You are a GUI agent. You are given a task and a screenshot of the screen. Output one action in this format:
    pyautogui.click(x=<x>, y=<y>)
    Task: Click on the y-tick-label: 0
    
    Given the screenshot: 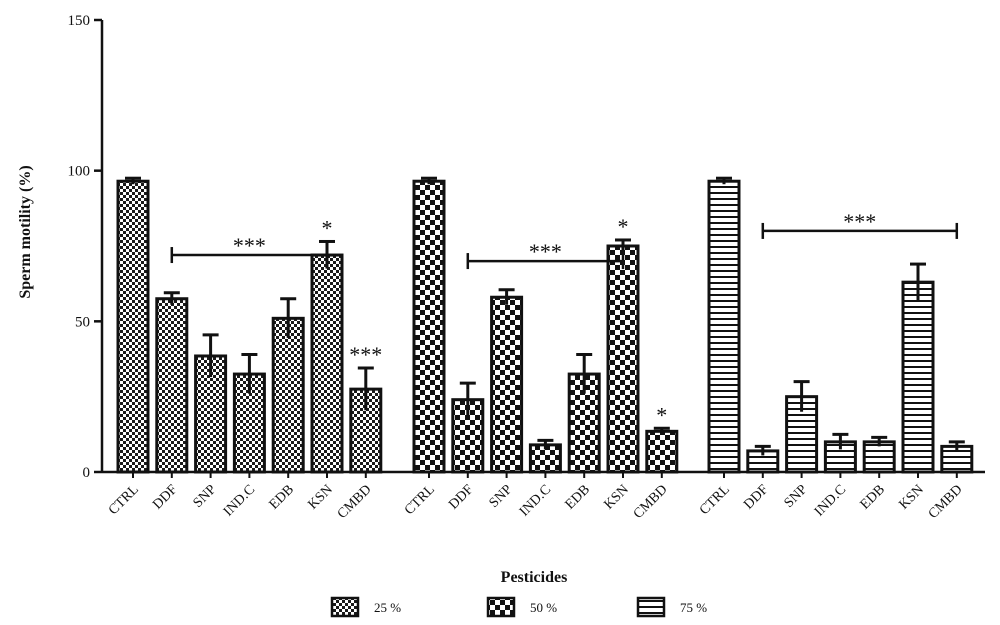 What is the action you would take?
    pyautogui.click(x=87, y=473)
    